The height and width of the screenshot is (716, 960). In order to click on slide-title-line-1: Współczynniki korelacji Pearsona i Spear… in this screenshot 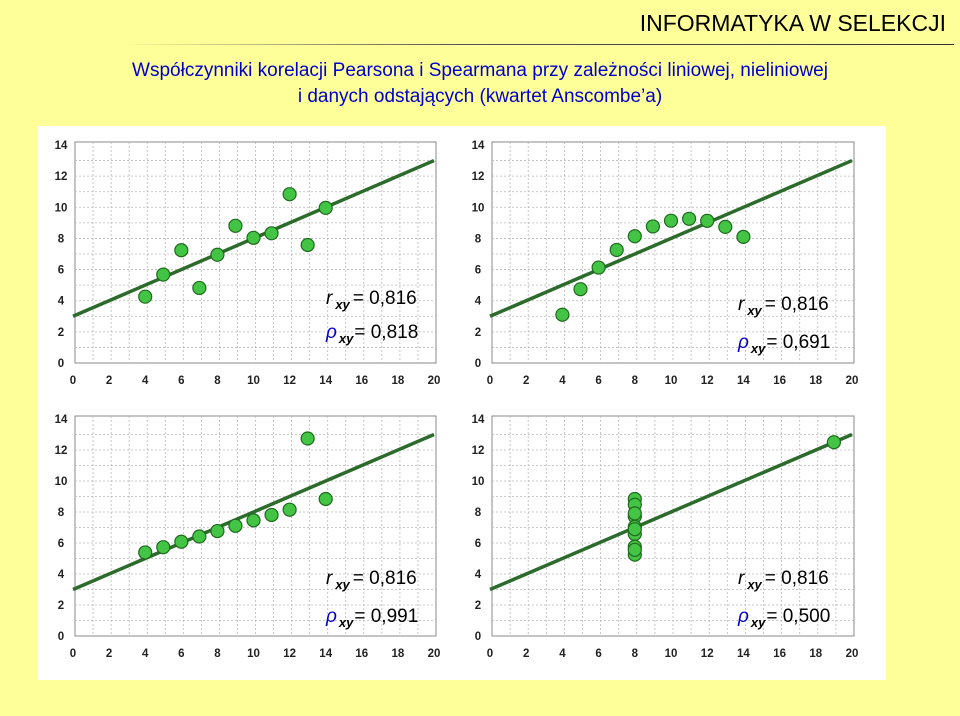, I will do `click(480, 70)`.